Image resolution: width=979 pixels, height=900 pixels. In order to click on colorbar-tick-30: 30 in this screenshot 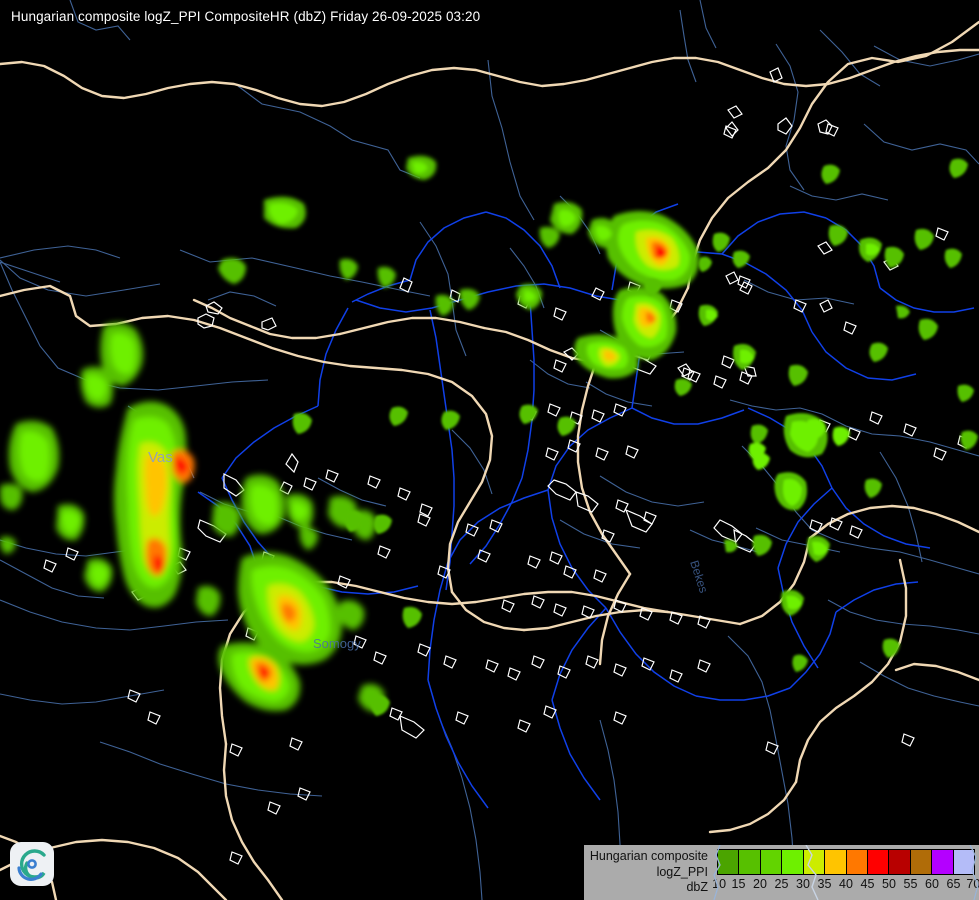, I will do `click(803, 884)`.